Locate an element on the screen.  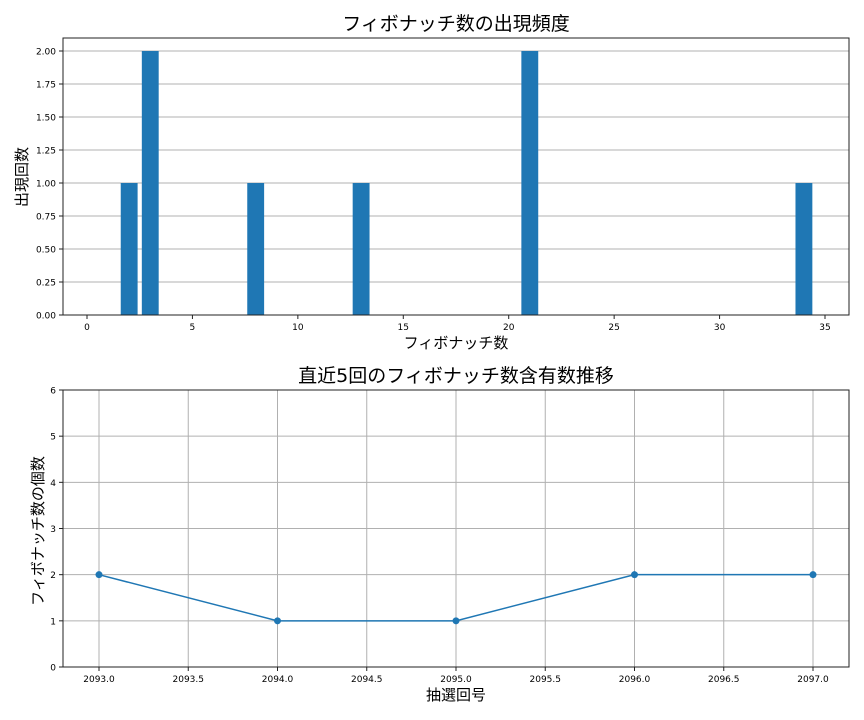
x-tick-label: 2096.0 is located at coordinates (635, 680).